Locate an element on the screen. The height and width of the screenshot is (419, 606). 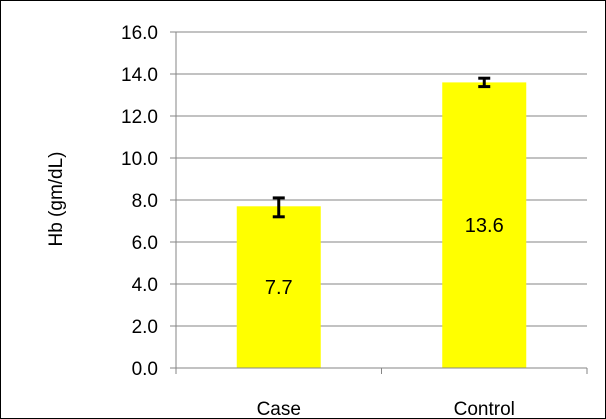
data-label-case: 7.7 is located at coordinates (279, 288).